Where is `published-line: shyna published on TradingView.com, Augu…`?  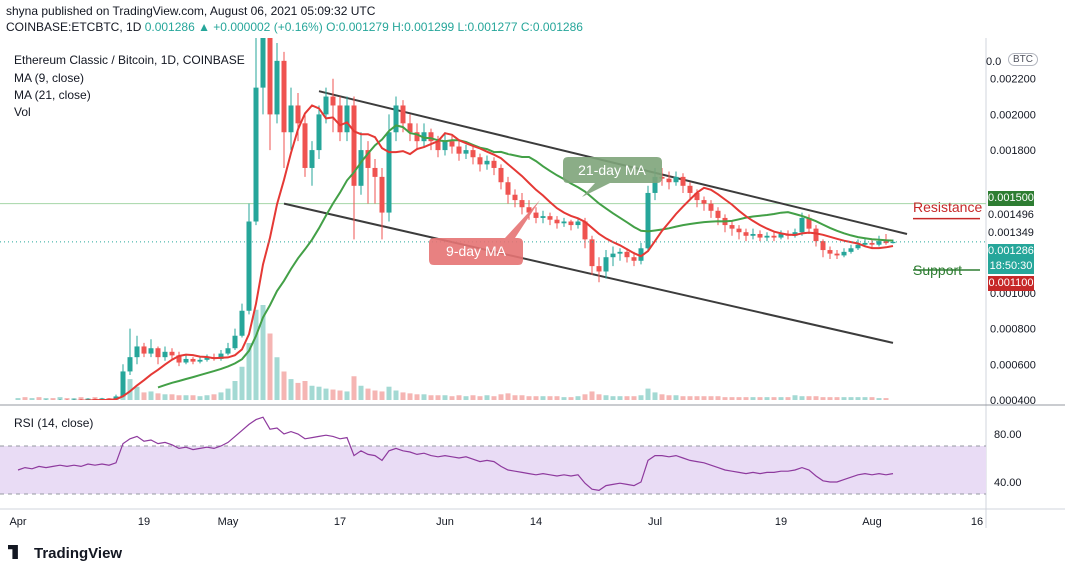
published-line: shyna published on TradingView.com, Augu… is located at coordinates (191, 11).